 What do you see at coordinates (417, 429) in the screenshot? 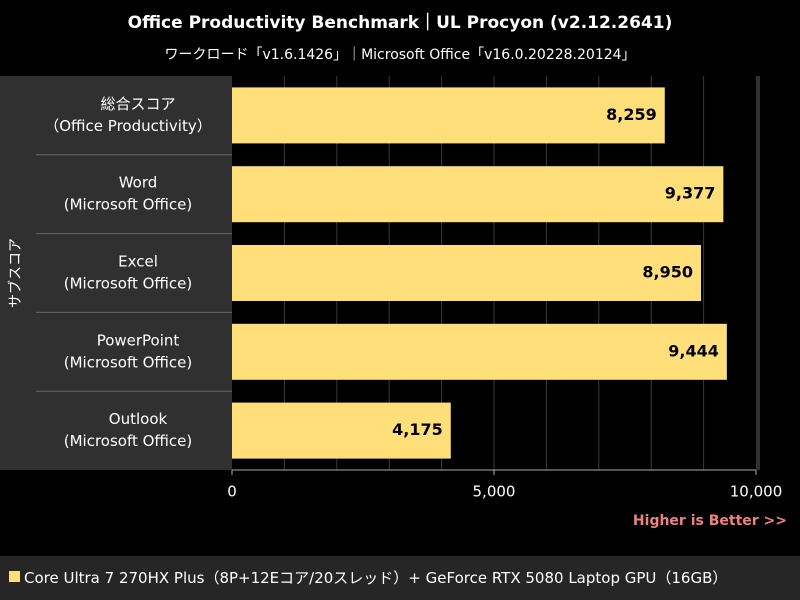
I see `bar-value-label: 4,175` at bounding box center [417, 429].